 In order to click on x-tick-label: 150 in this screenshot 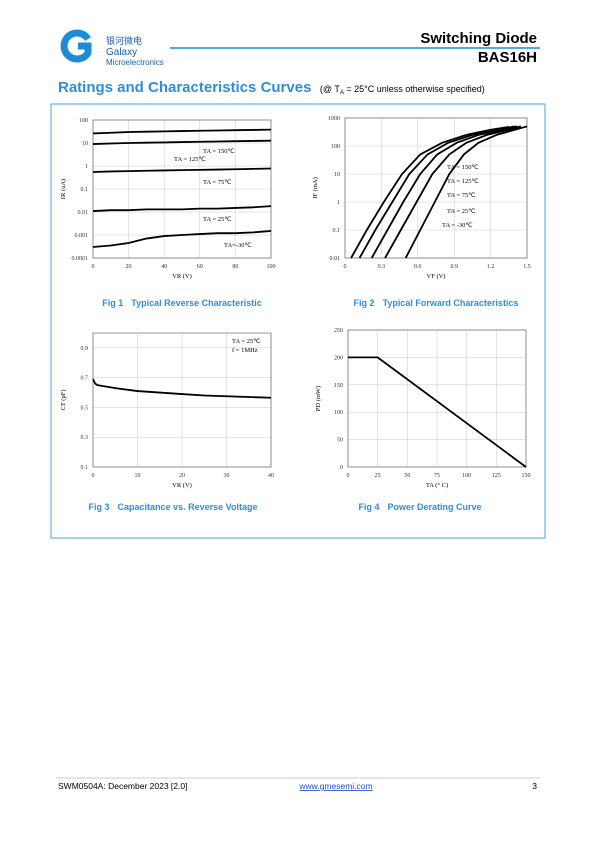, I will do `click(526, 476)`.